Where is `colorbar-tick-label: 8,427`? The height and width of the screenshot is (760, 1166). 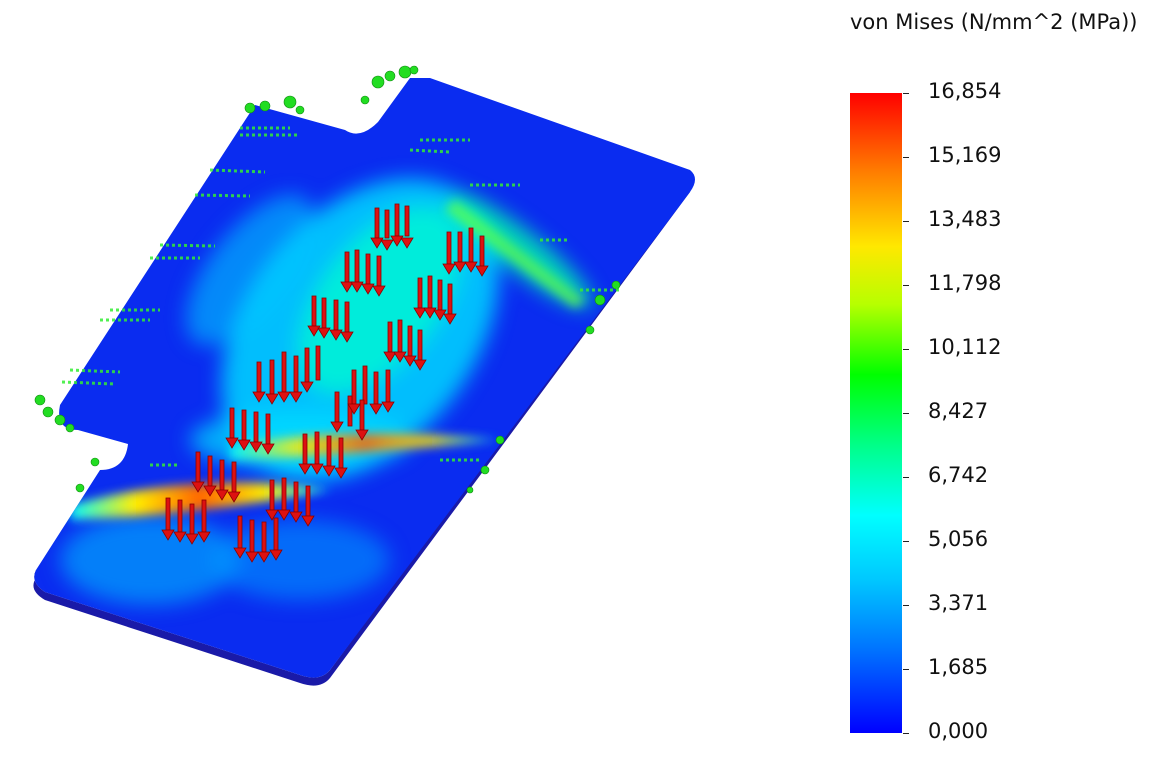 colorbar-tick-label: 8,427 is located at coordinates (958, 411).